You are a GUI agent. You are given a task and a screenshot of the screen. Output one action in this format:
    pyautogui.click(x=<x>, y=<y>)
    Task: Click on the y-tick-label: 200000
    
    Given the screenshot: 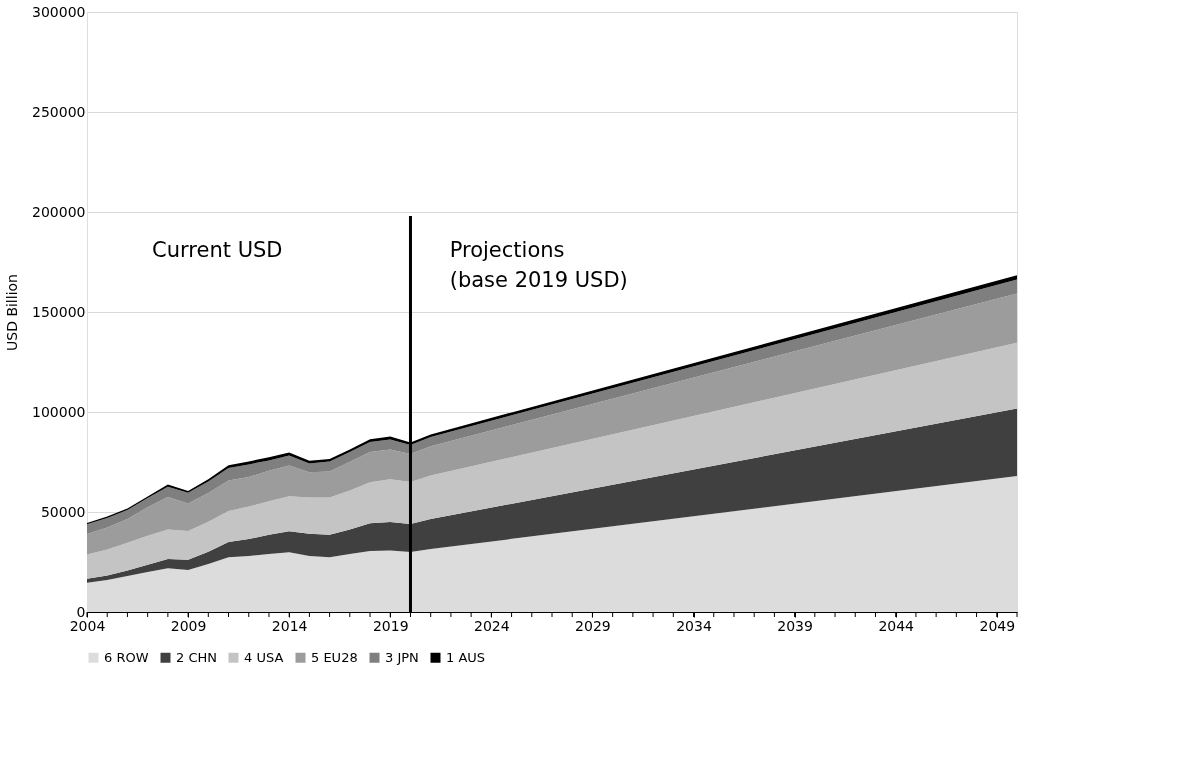 What is the action you would take?
    pyautogui.click(x=59, y=211)
    